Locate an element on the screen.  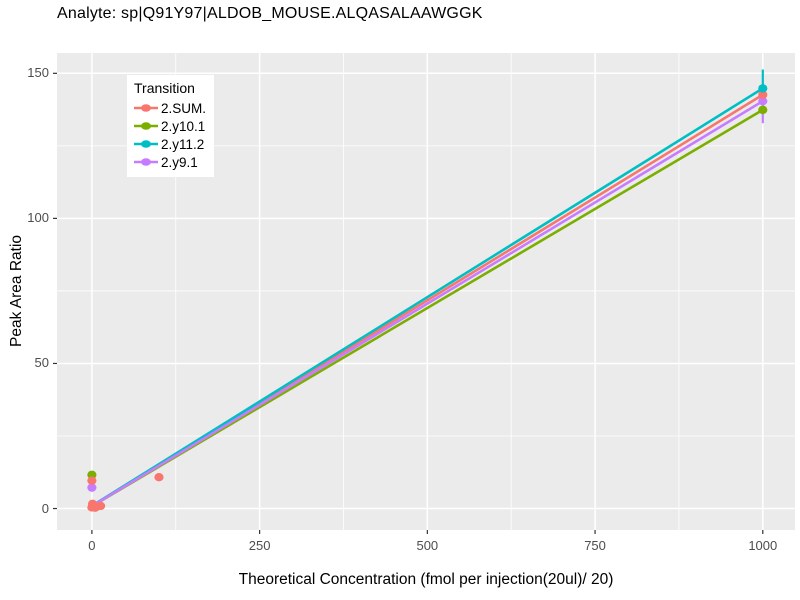
legend: Transition 2.SUM. 2.y10.1 2.y11.2 2.y9.1 is located at coordinates (171, 126).